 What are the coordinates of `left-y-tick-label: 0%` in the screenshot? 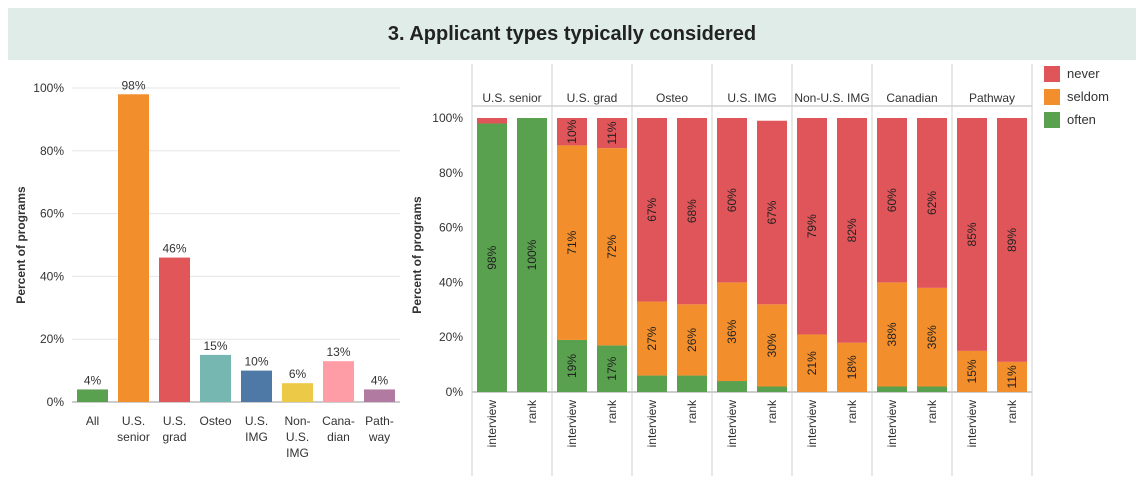 It's located at (56, 402).